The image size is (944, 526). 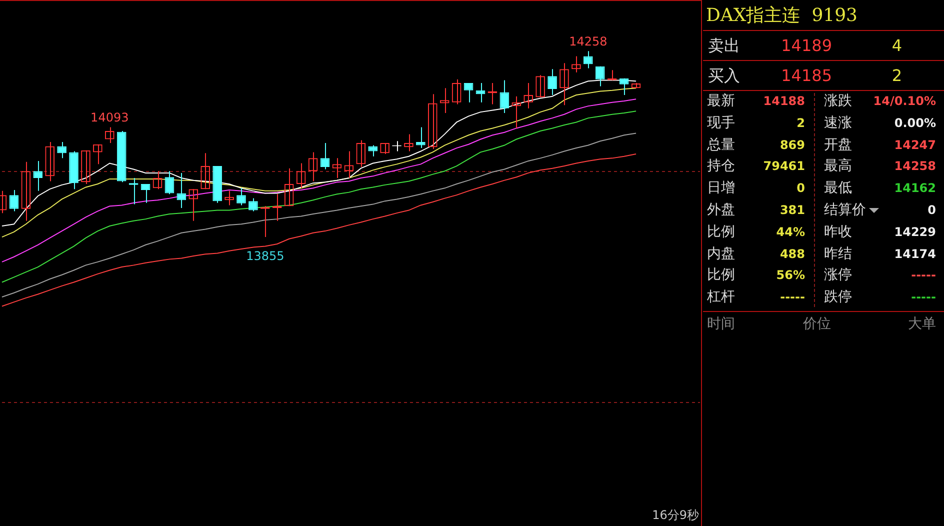 I want to click on text: 结算价, so click(x=845, y=210).